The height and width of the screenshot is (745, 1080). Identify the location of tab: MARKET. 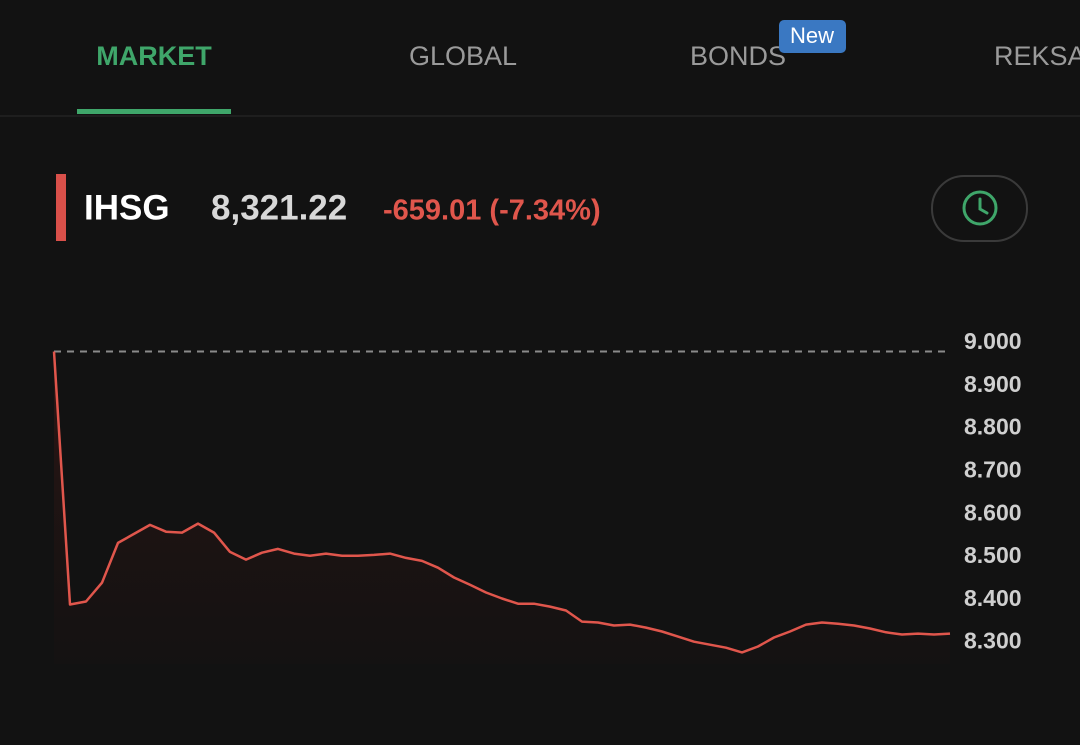
(154, 56).